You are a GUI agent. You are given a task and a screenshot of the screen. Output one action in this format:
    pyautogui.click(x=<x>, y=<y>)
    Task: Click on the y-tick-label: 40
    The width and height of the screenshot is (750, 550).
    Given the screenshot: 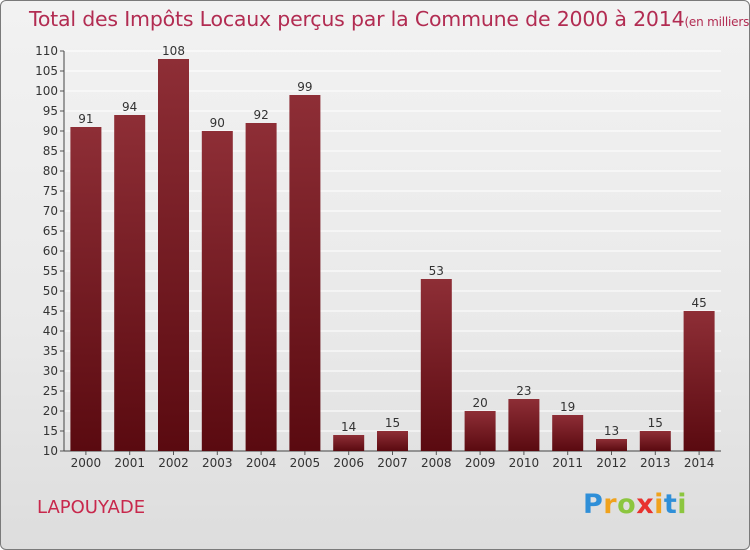 What is the action you would take?
    pyautogui.click(x=50, y=331)
    